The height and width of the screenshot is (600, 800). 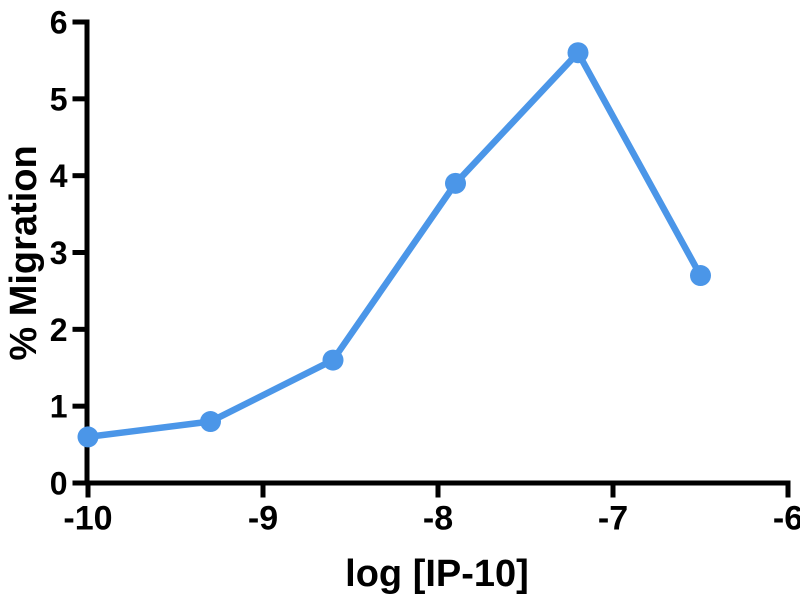 I want to click on y-tick-label: 5, so click(x=59, y=99).